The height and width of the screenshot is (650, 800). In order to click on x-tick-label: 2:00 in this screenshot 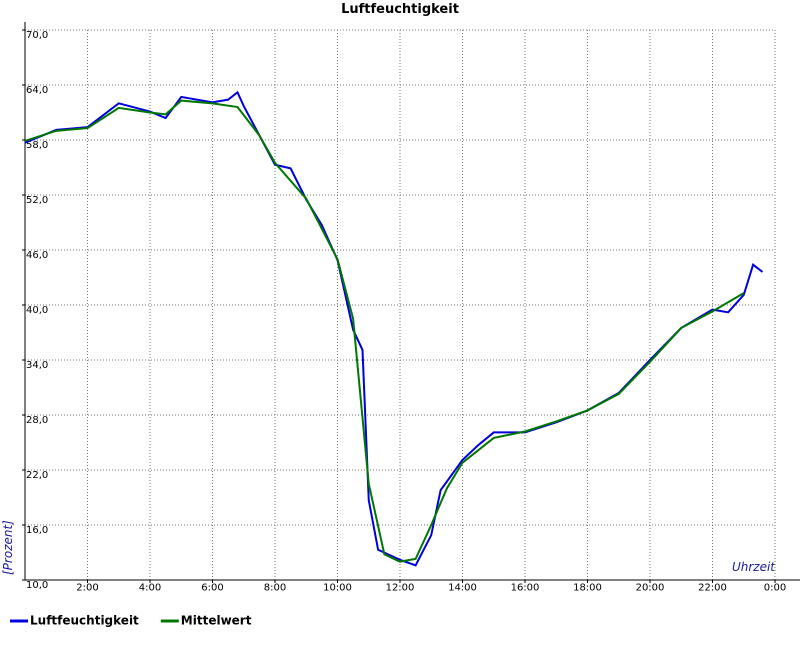, I will do `click(87, 587)`.